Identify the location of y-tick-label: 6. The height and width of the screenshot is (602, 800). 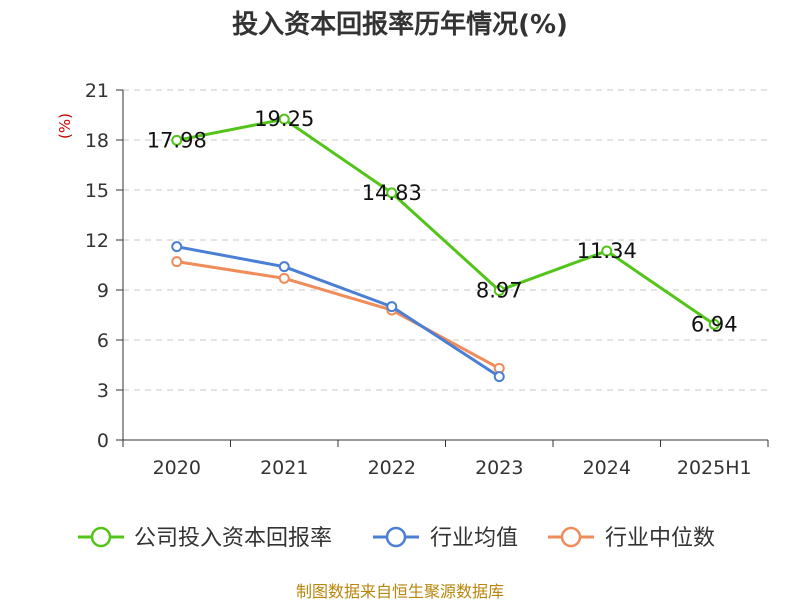
(103, 341).